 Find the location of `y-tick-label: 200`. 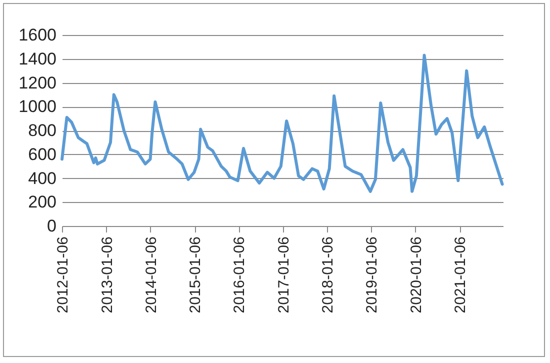

y-tick-label: 200 is located at coordinates (42, 202).